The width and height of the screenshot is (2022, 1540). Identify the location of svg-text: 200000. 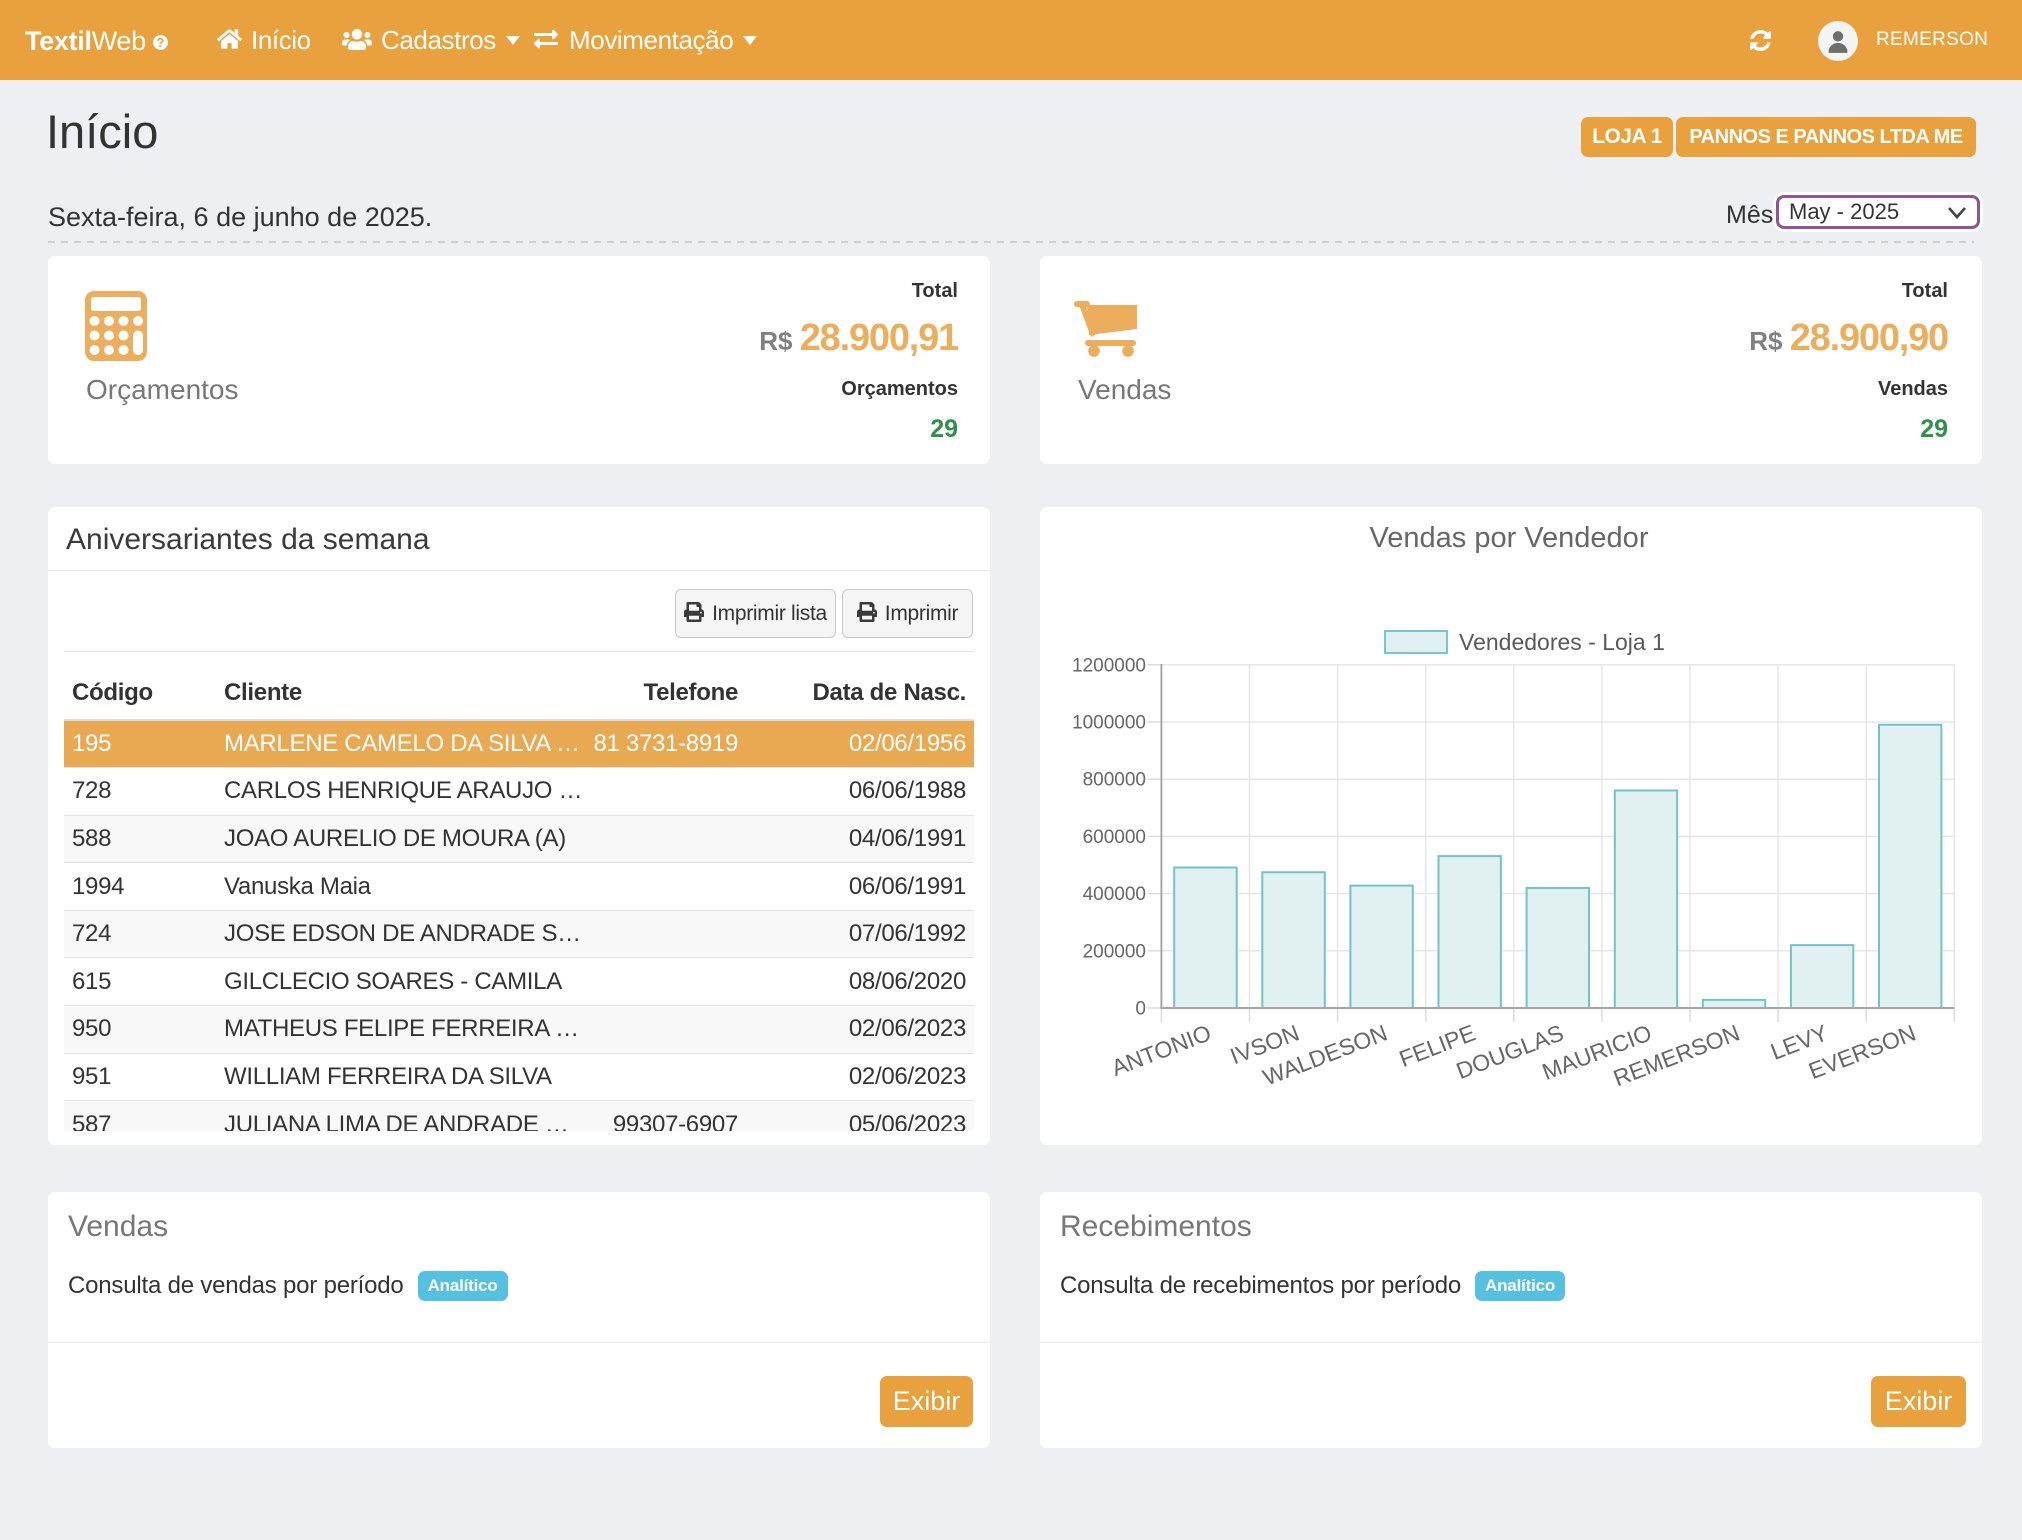
(1114, 951).